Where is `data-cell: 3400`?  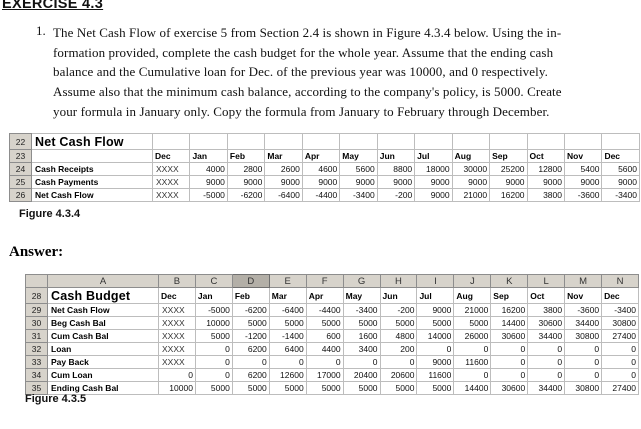 data-cell: 3400 is located at coordinates (361, 349).